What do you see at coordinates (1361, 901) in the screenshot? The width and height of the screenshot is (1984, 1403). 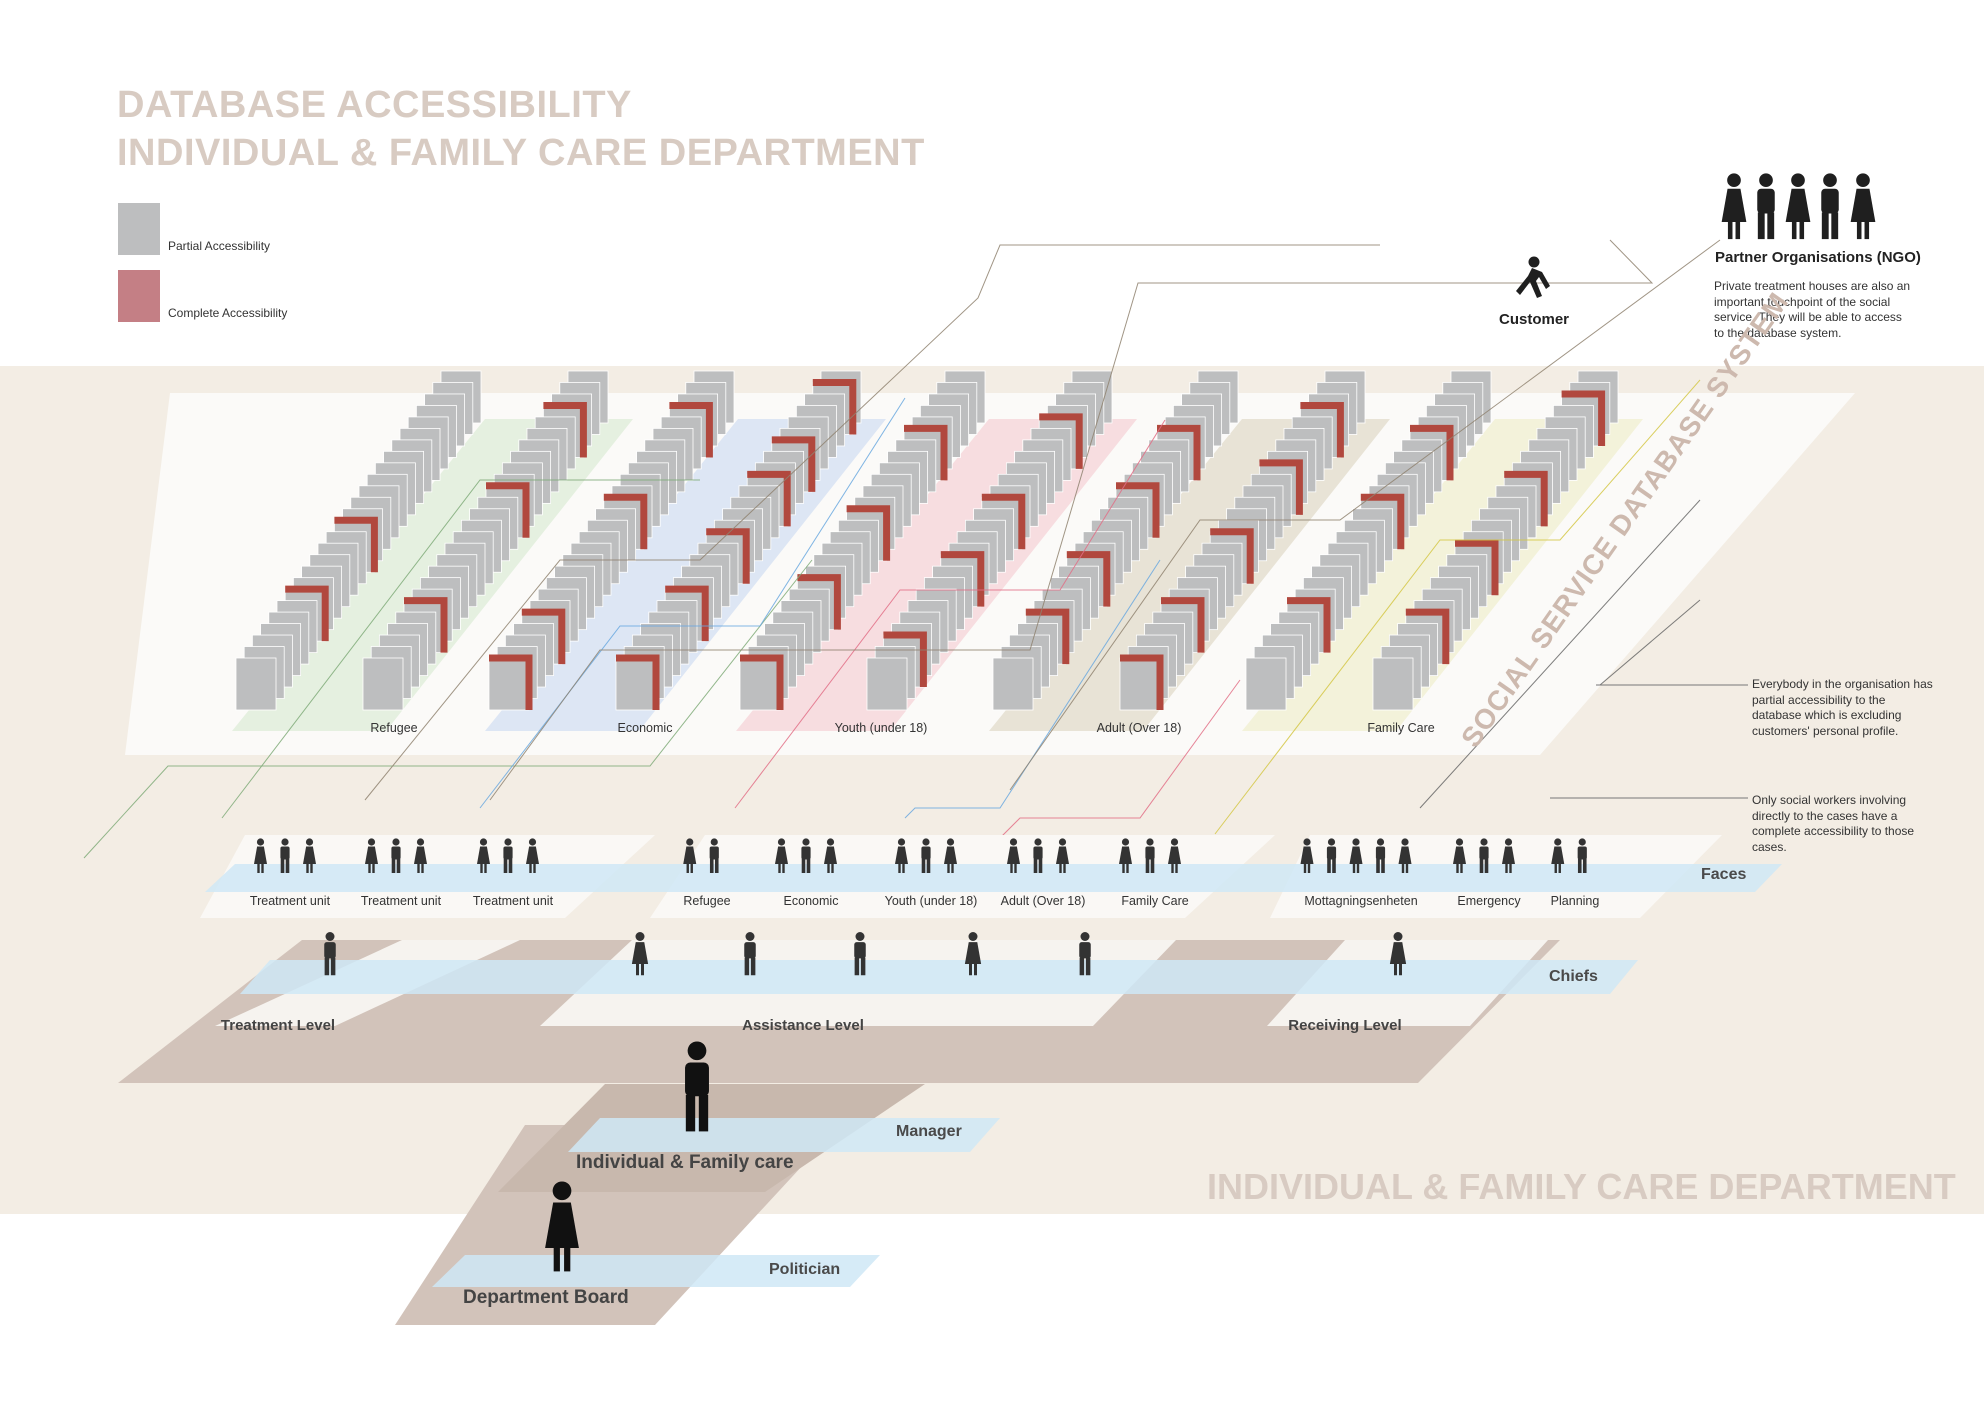 I see `unit-label: Mottagningsenheten` at bounding box center [1361, 901].